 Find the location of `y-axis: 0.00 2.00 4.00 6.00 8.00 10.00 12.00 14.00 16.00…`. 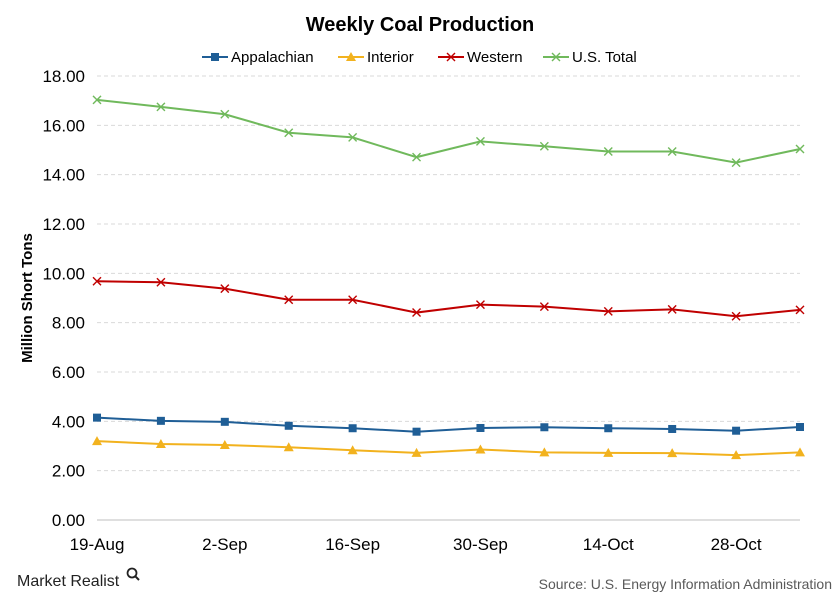

y-axis: 0.00 2.00 4.00 6.00 8.00 10.00 12.00 14.00 16.00… is located at coordinates (63, 298).